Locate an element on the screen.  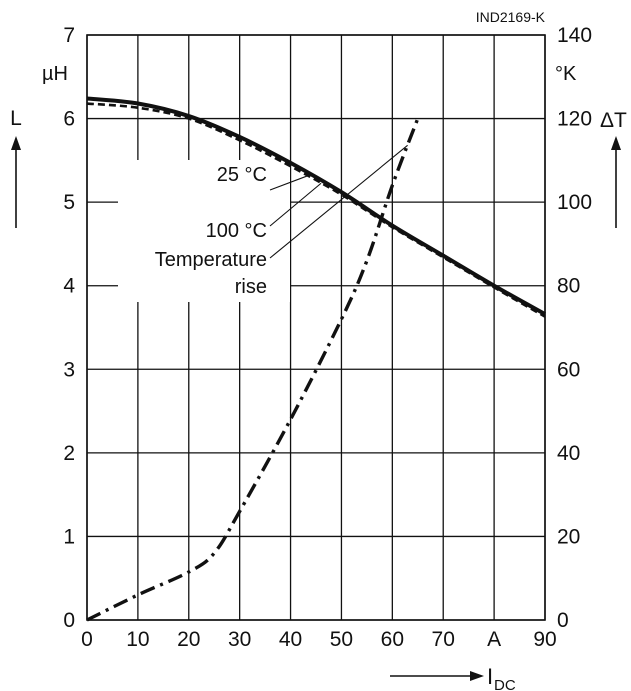
x-tick-label-5: 50 is located at coordinates (341, 639).